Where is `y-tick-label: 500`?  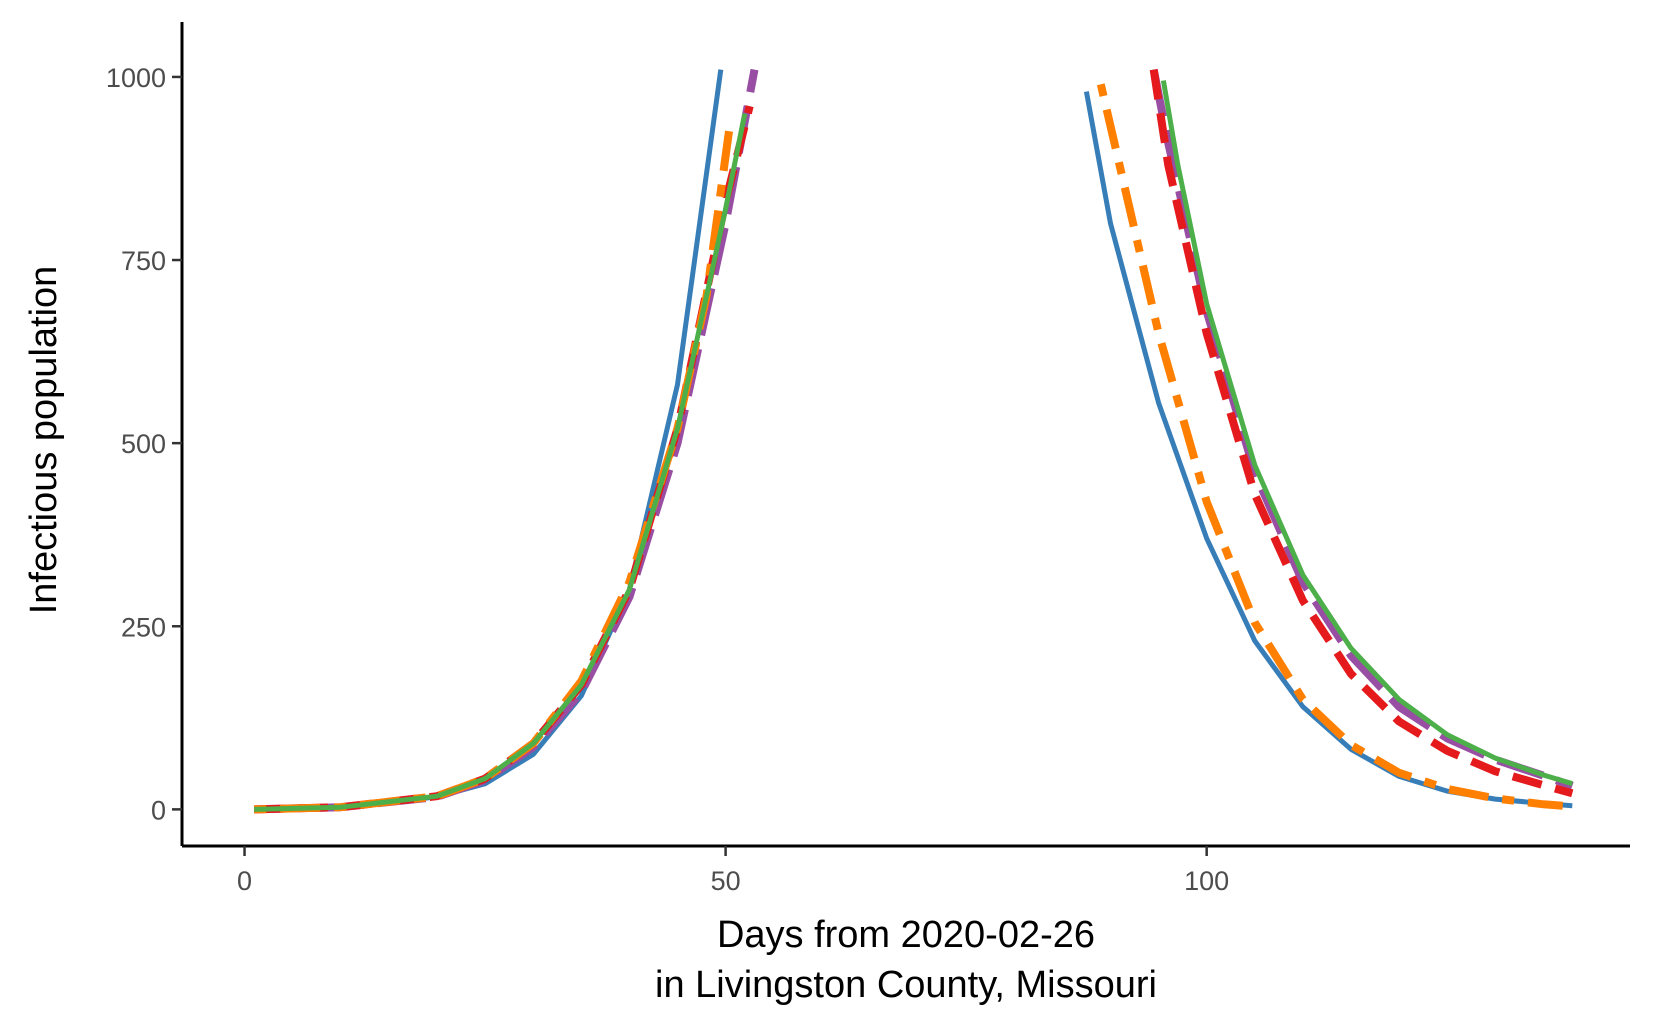 y-tick-label: 500 is located at coordinates (143, 444).